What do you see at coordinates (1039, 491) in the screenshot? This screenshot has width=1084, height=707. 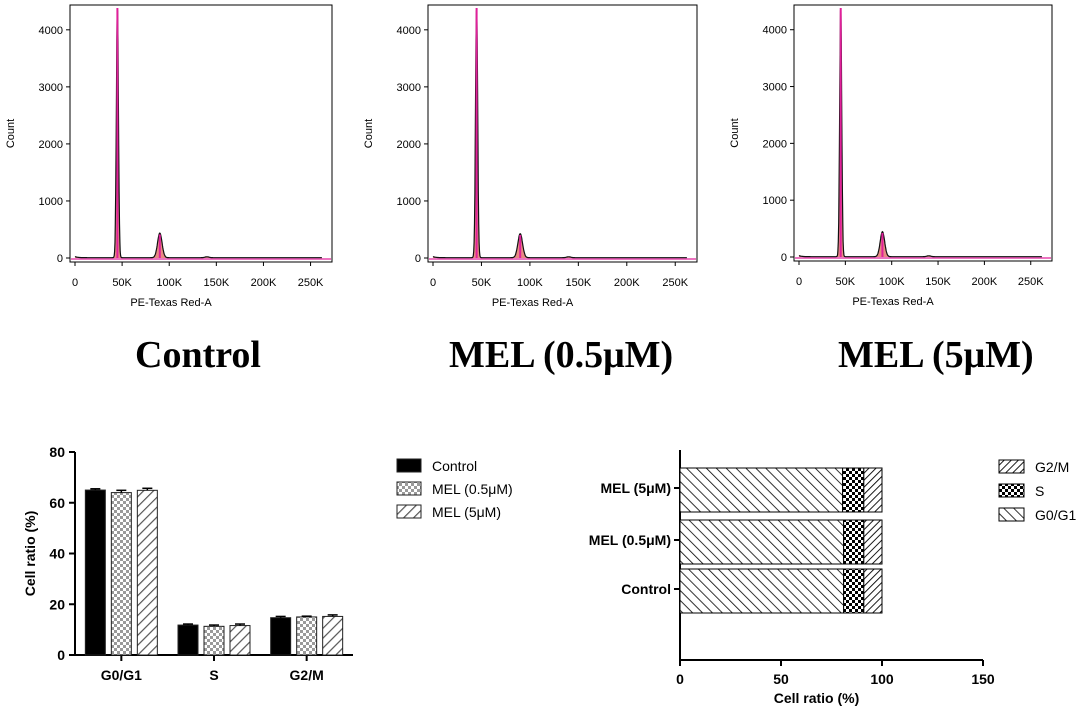 I see `legend-label-s: S` at bounding box center [1039, 491].